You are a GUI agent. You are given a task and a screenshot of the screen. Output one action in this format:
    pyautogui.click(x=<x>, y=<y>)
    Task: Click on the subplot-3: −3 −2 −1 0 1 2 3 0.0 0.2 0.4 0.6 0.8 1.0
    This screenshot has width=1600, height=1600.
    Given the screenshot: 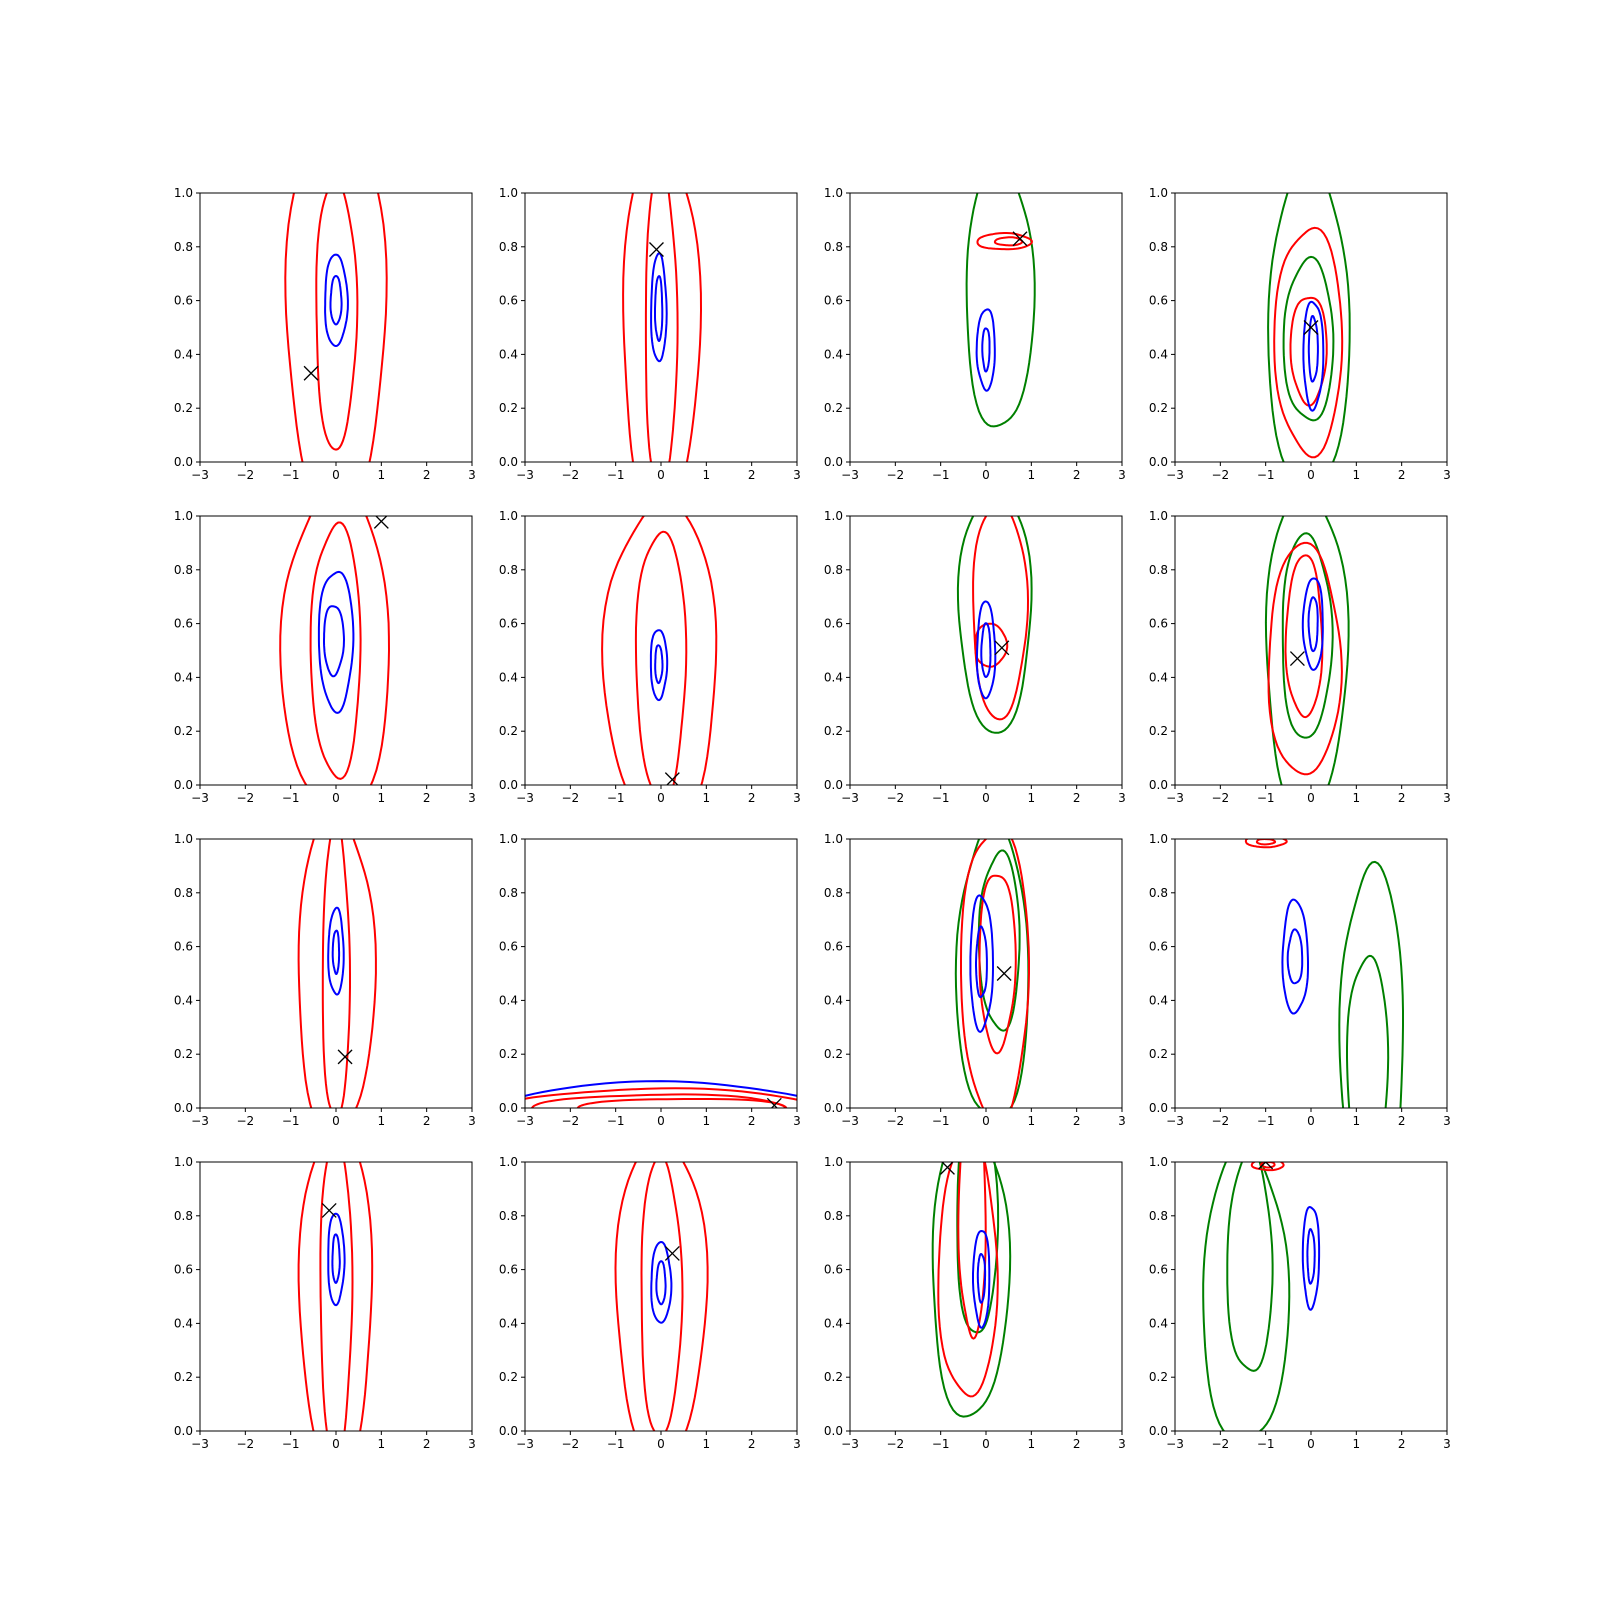 What is the action you would take?
    pyautogui.click(x=975, y=334)
    